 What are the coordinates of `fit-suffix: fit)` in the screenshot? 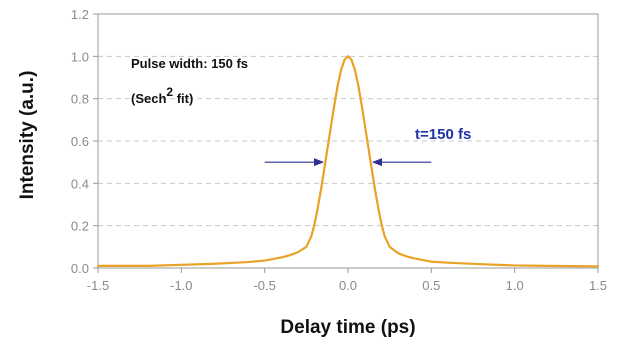 It's located at (183, 98).